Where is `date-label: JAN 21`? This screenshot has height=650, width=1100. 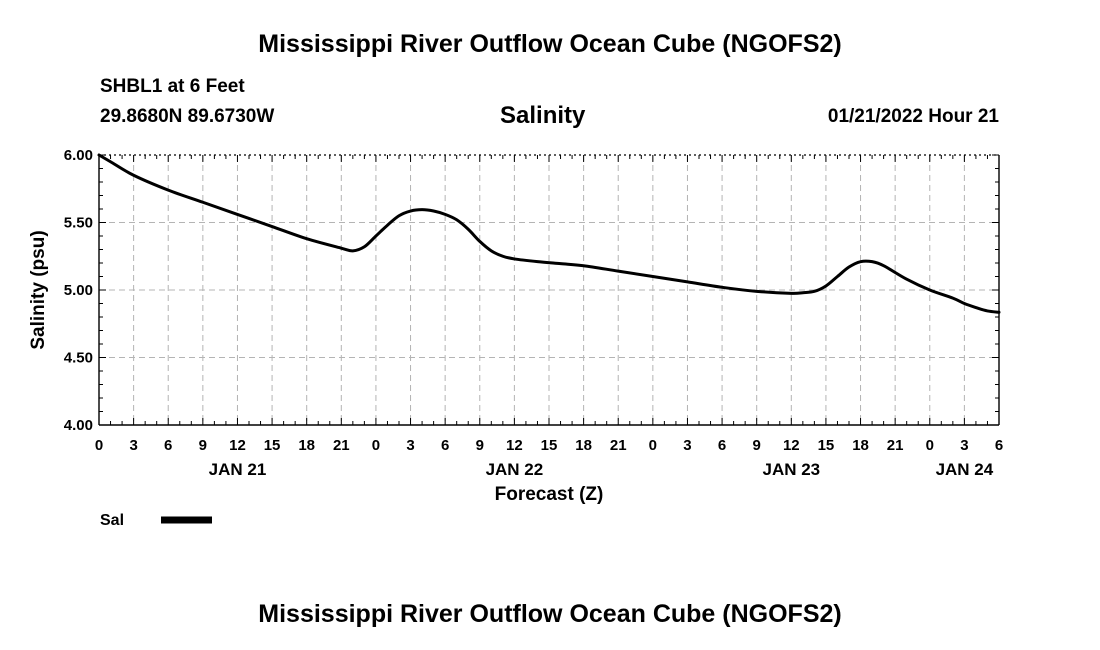 date-label: JAN 21 is located at coordinates (238, 469).